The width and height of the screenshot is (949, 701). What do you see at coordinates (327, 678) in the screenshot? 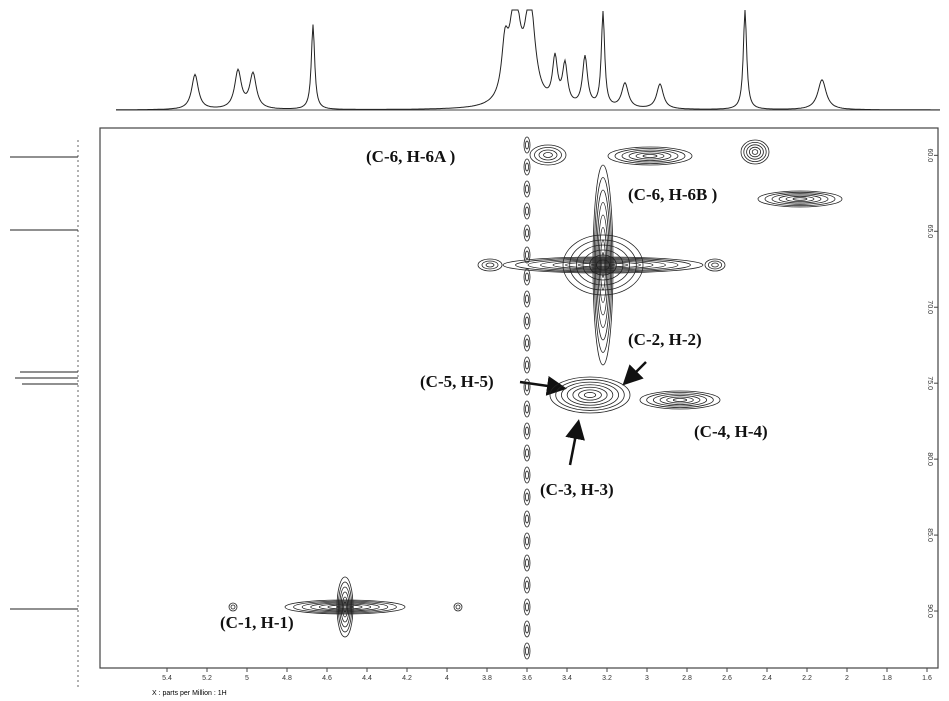
I see `x-tick-label: 4.6` at bounding box center [327, 678].